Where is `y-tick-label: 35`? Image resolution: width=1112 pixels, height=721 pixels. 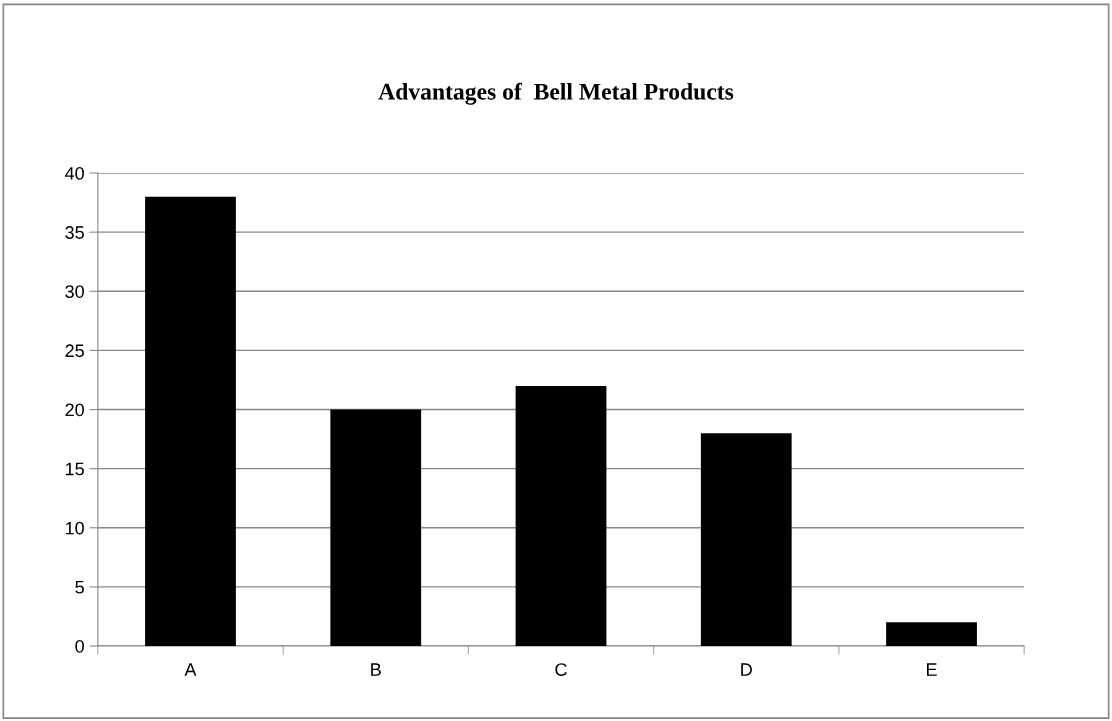
y-tick-label: 35 is located at coordinates (74, 232).